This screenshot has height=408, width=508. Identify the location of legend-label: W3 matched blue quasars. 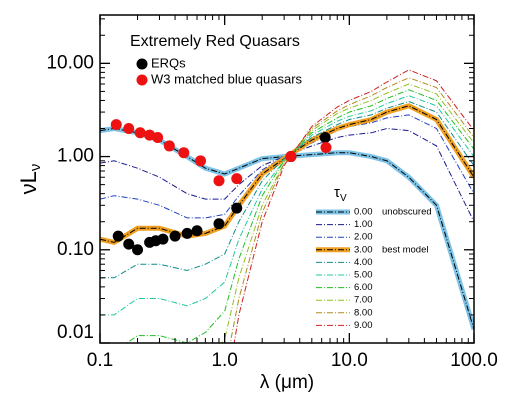
(227, 78).